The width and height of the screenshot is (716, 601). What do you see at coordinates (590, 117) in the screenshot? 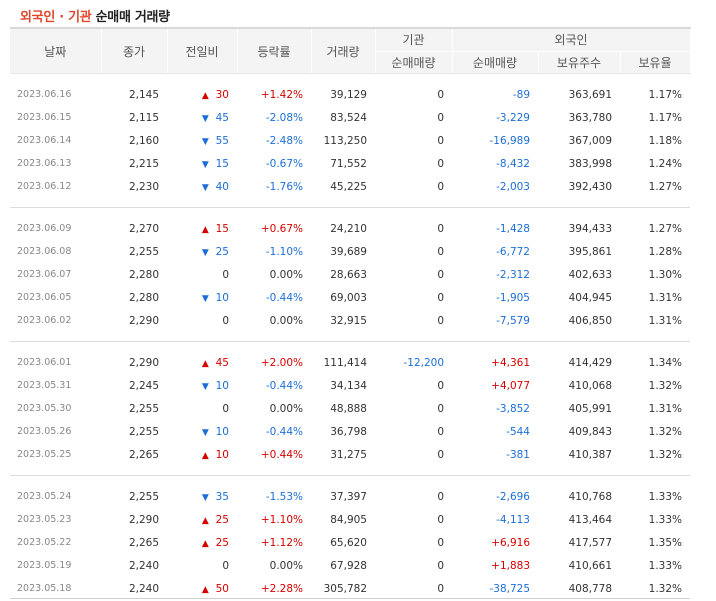
I see `cell-foreign-hold: 363,780` at bounding box center [590, 117].